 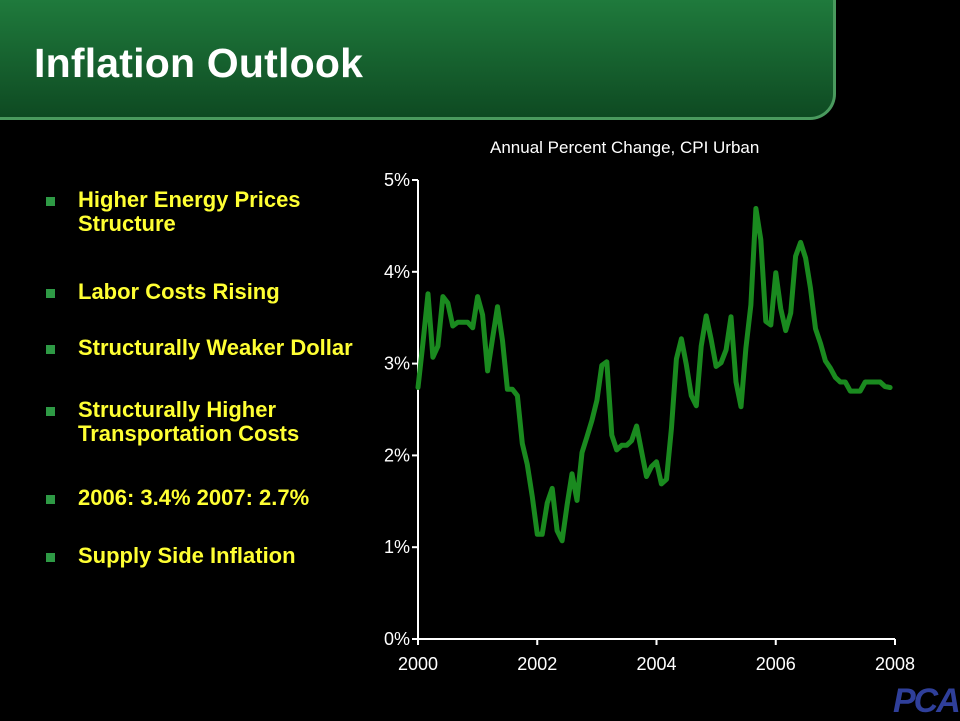 I want to click on title-banner: Inflation Outlook, so click(x=418, y=60).